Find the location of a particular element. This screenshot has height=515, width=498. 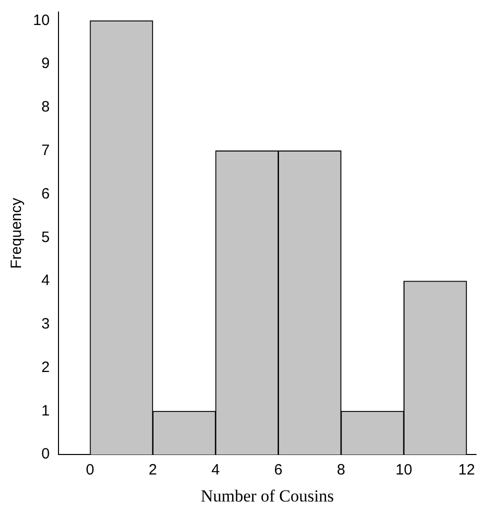

y-axis-title: Frequency is located at coordinates (17, 233).